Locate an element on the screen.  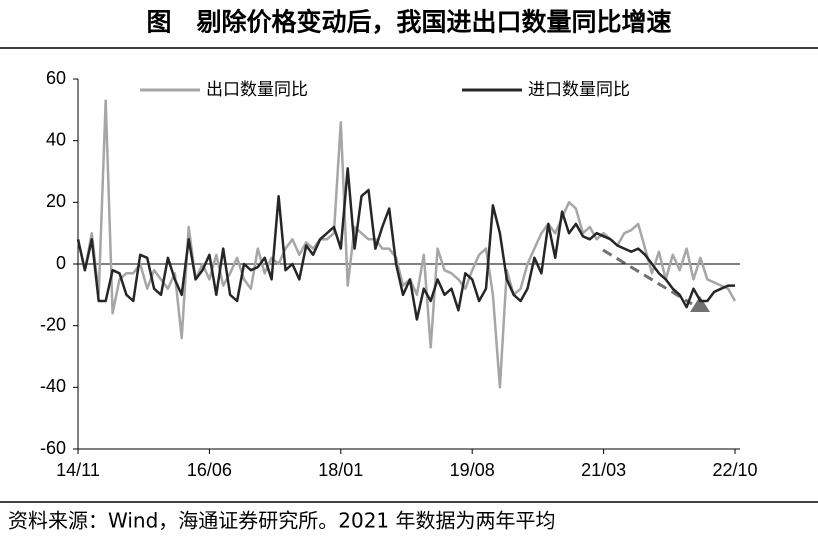
y-tick-label: -60 is located at coordinates (53, 448).